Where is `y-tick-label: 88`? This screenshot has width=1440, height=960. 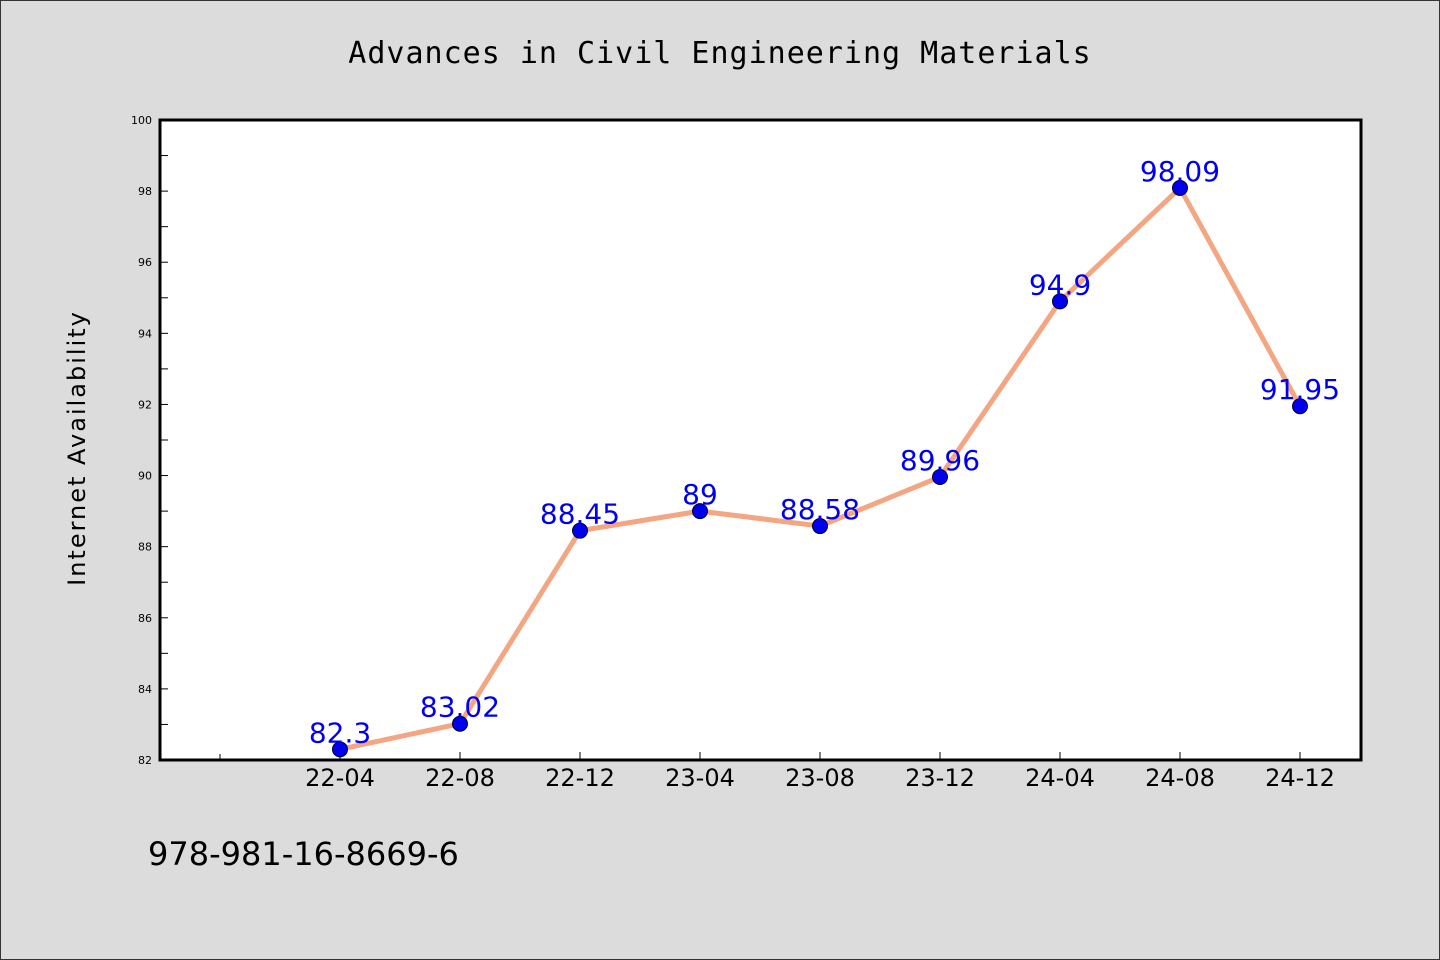 y-tick-label: 88 is located at coordinates (145, 547).